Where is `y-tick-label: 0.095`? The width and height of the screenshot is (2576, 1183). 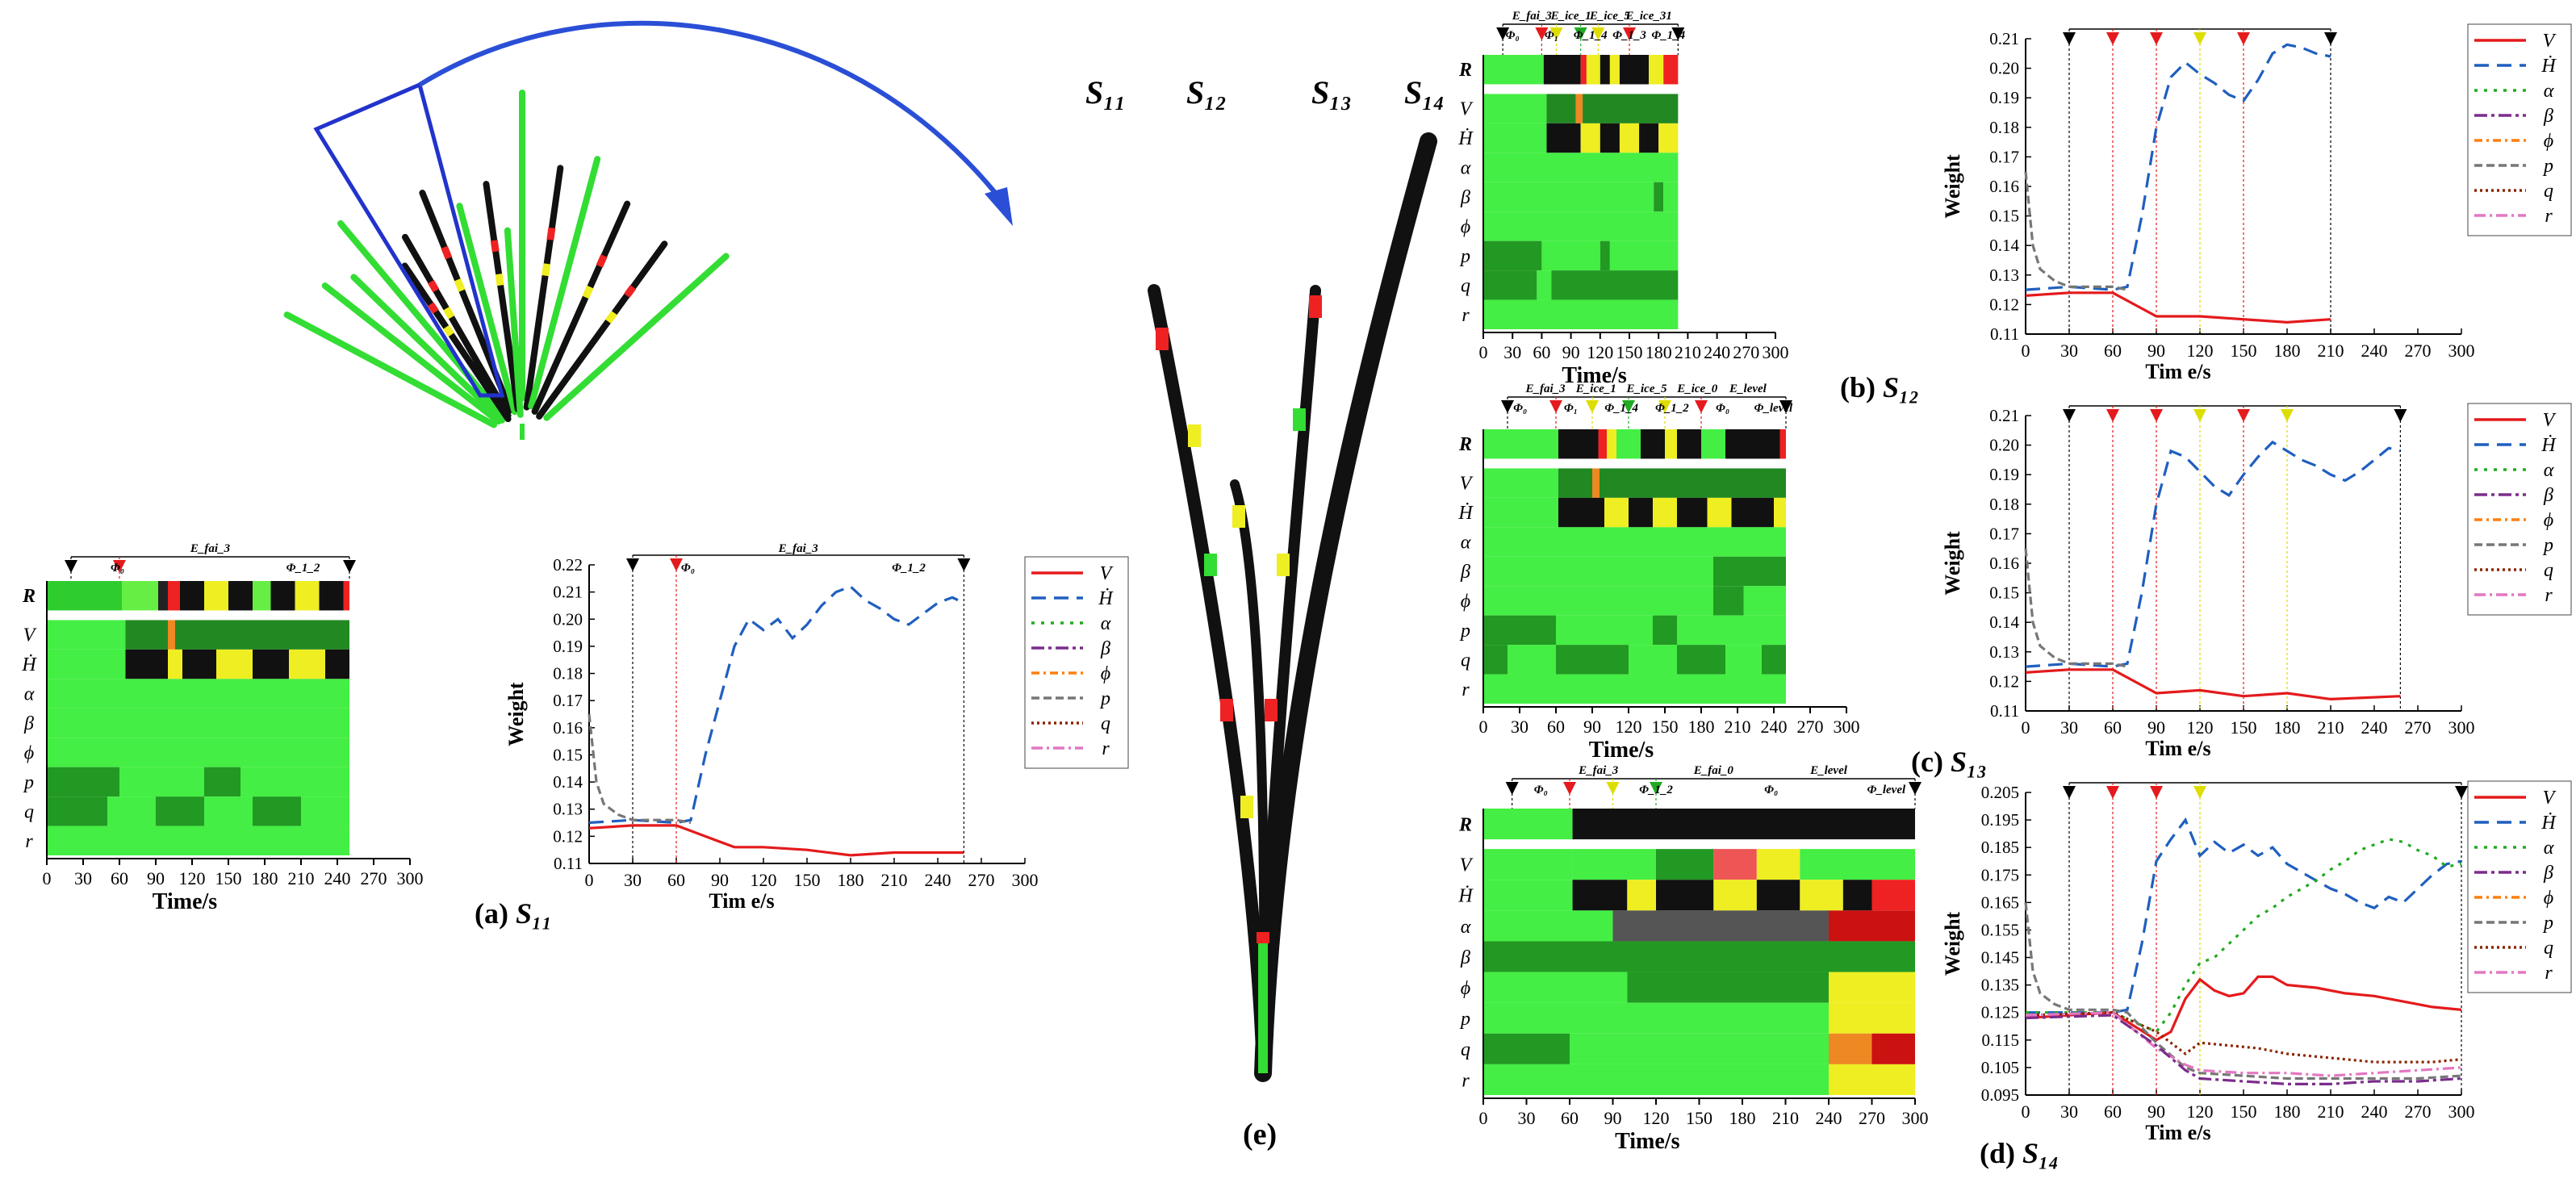 y-tick-label: 0.095 is located at coordinates (2000, 1095).